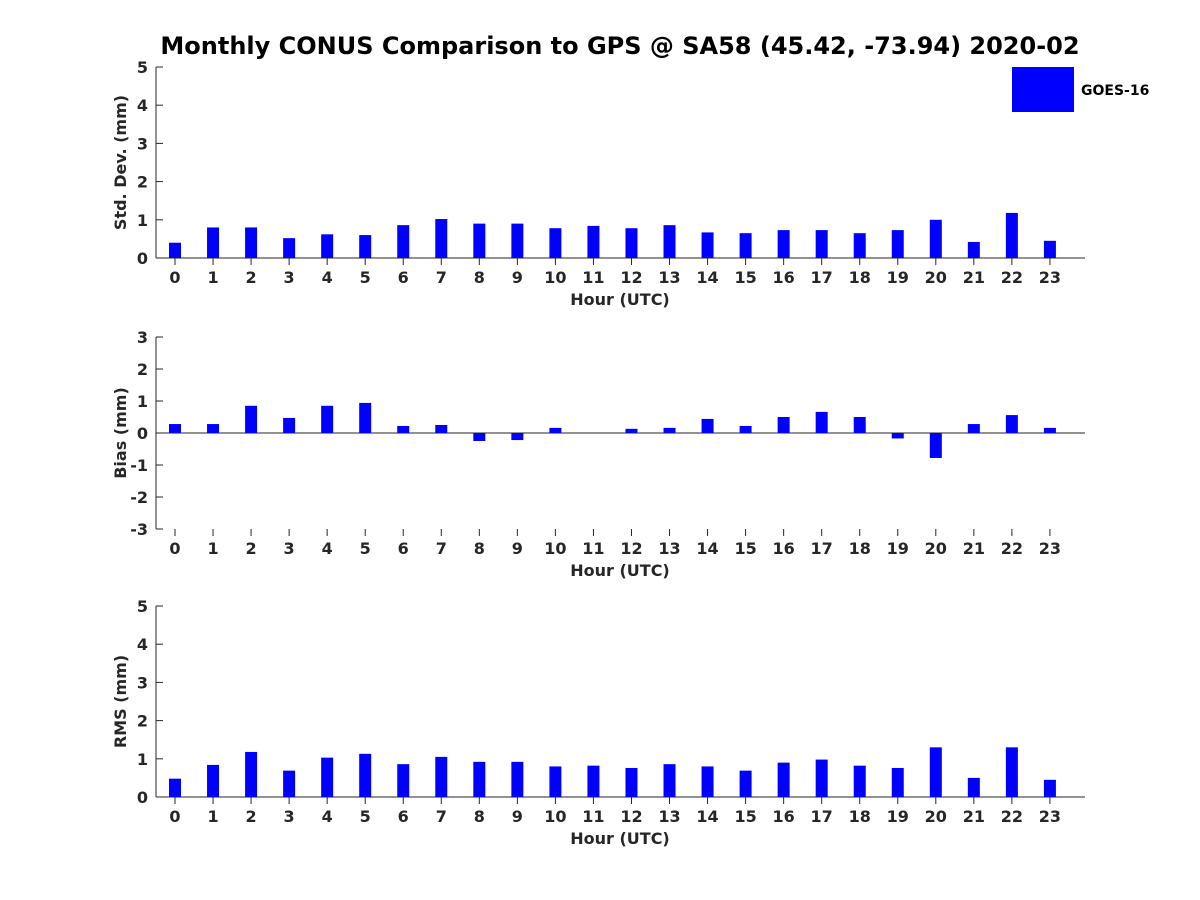  What do you see at coordinates (479, 816) in the screenshot?
I see `rms-x-tick-label: 8` at bounding box center [479, 816].